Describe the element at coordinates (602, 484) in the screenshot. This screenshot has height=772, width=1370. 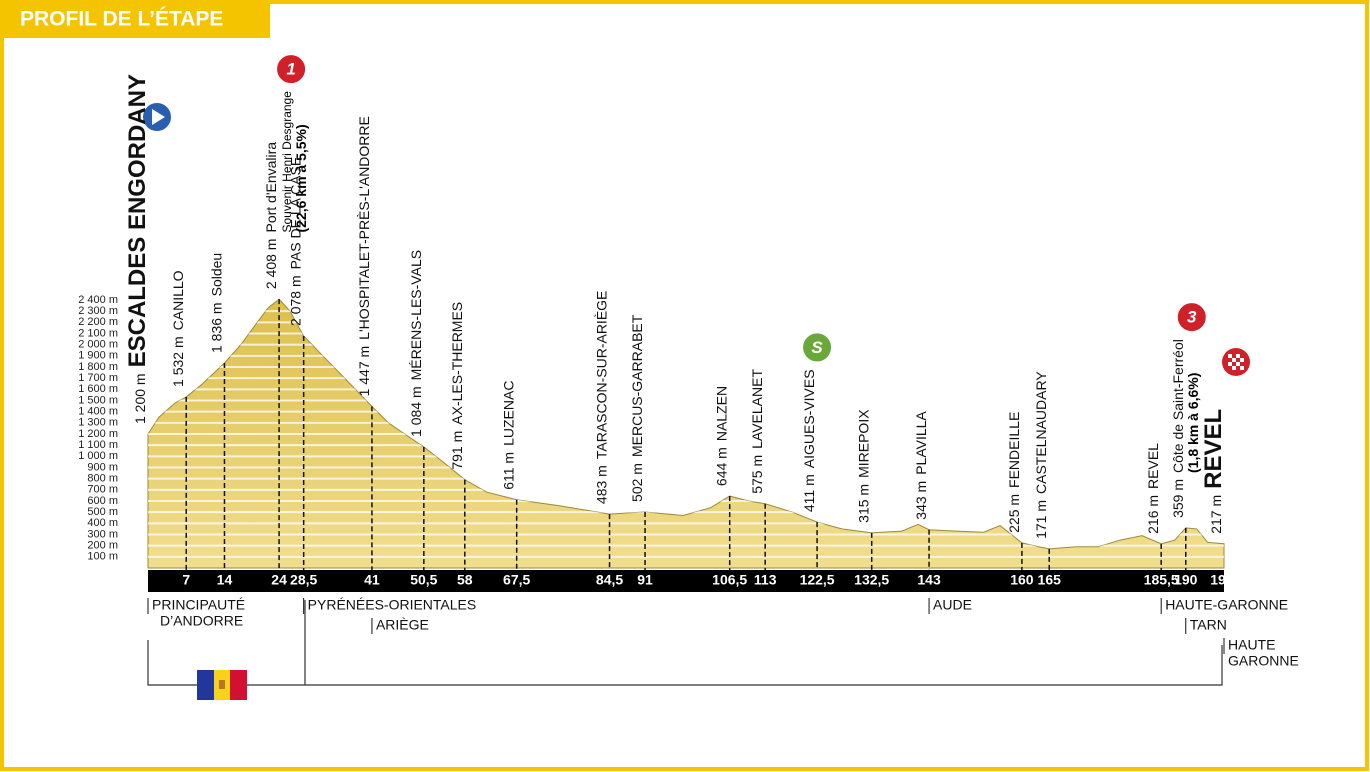
I see `waypoint-altitude: 483 m` at that location.